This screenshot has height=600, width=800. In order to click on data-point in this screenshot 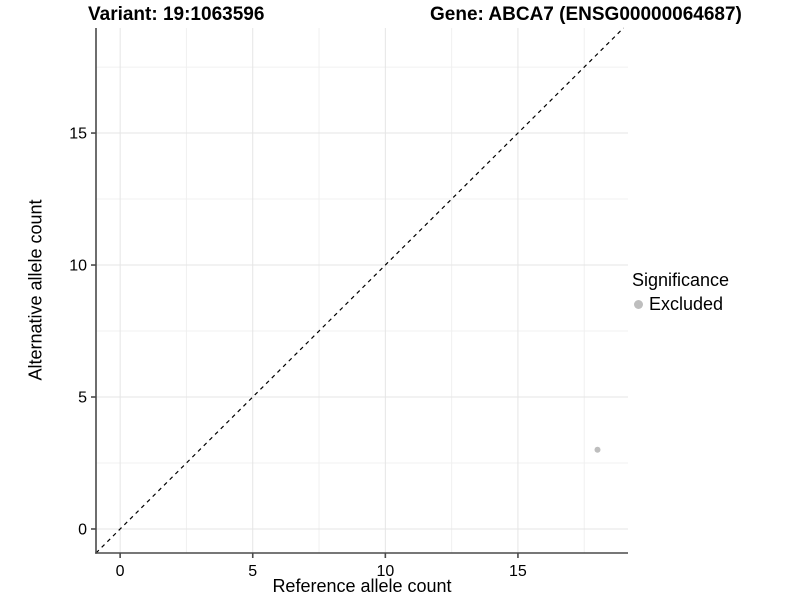, I will do `click(597, 449)`.